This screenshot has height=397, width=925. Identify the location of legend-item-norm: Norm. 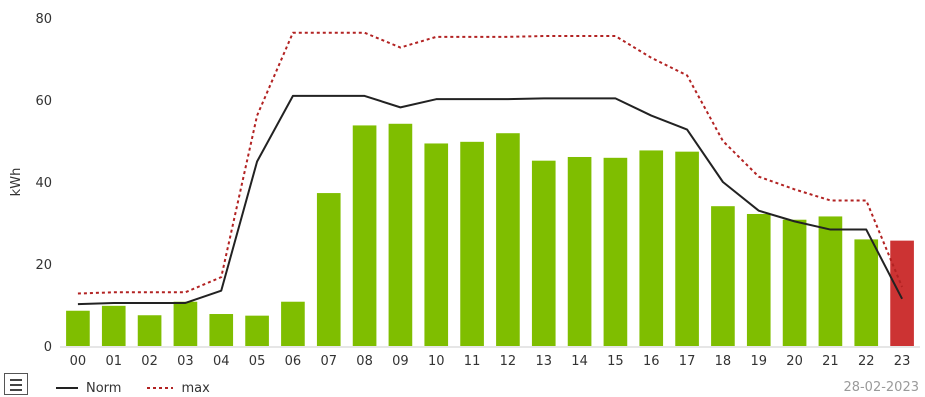
(88, 388).